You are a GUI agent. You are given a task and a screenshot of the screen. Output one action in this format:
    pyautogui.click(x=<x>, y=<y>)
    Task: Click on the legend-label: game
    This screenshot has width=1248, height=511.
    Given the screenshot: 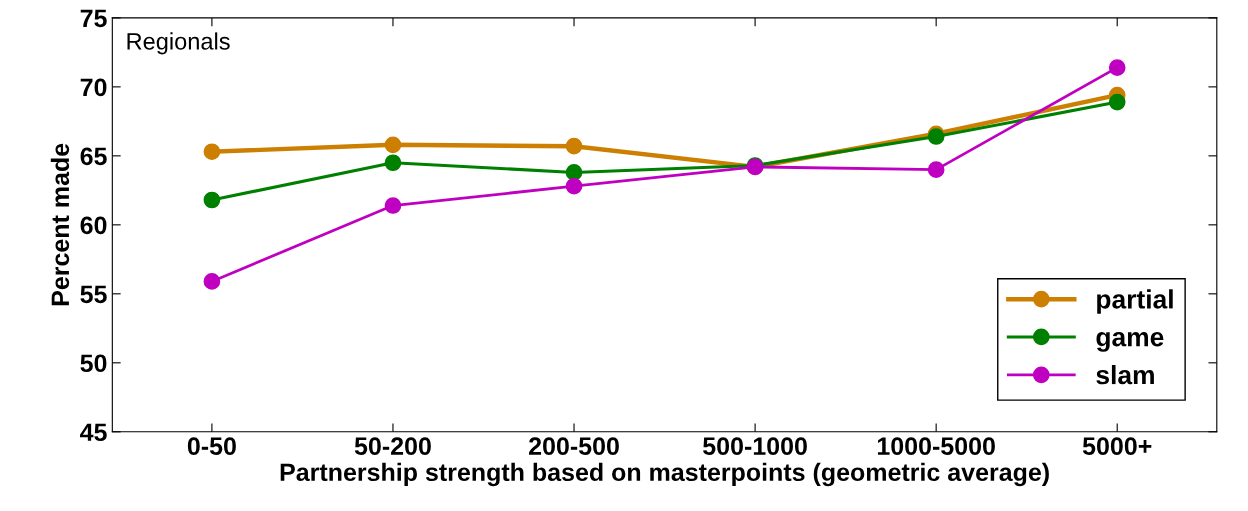 What is the action you would take?
    pyautogui.click(x=1130, y=341)
    